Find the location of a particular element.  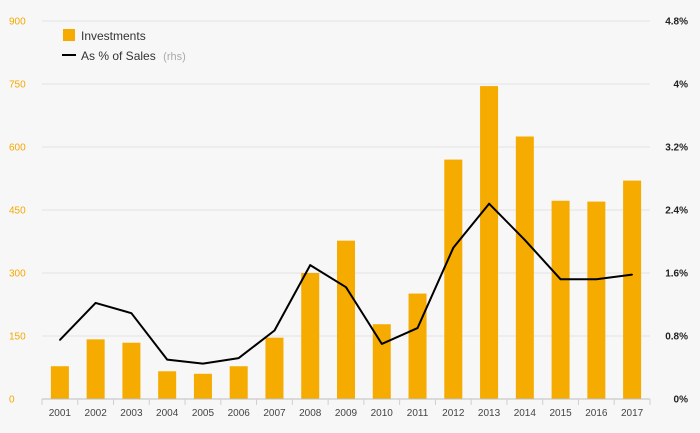

right-axis-ticks: 0% 0.8% 1.6% 2.4% 3.2% 4% 4.8% is located at coordinates (676, 211).